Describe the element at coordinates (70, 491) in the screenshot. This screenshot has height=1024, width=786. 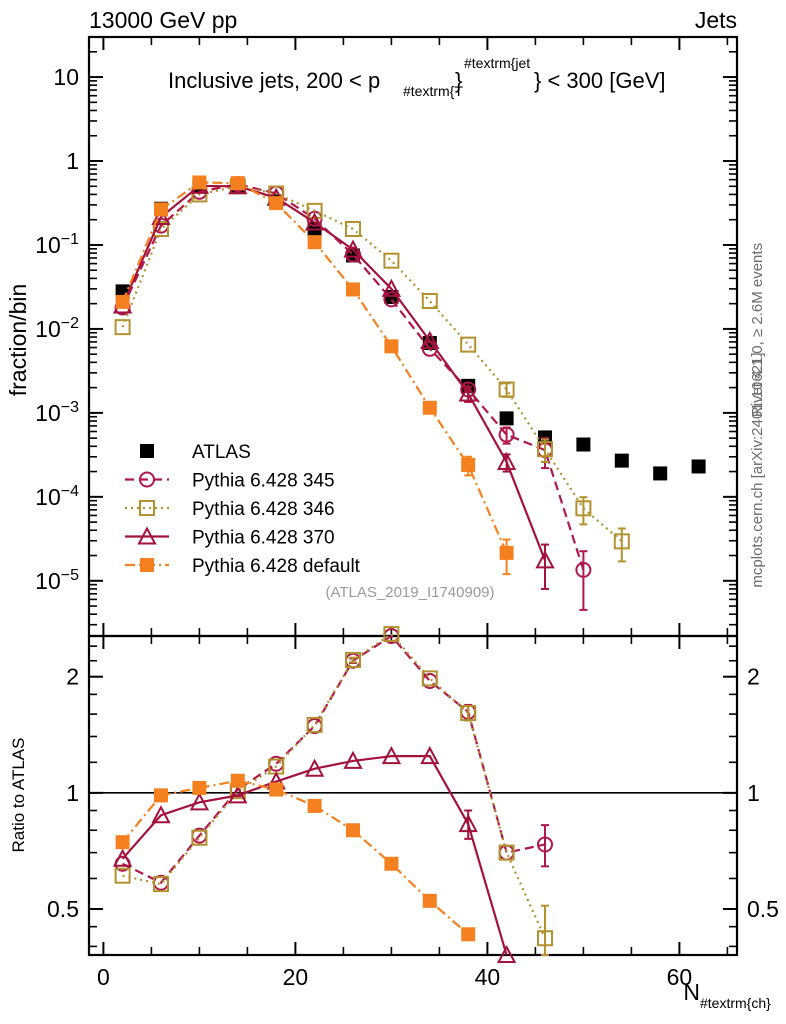
I see `y-tick-exponent: −4` at that location.